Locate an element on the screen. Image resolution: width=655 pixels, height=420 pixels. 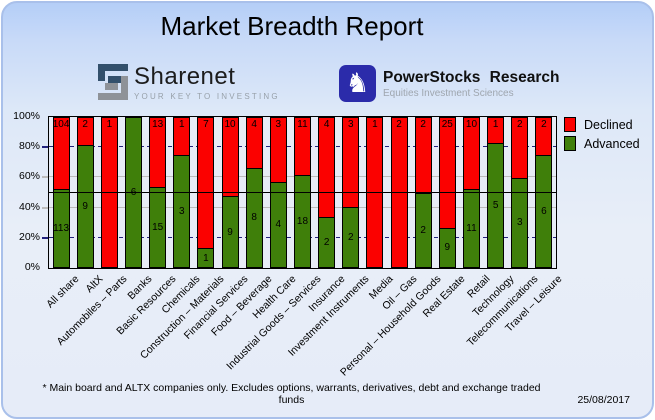
y-axis-label: 100% is located at coordinates (26, 116).